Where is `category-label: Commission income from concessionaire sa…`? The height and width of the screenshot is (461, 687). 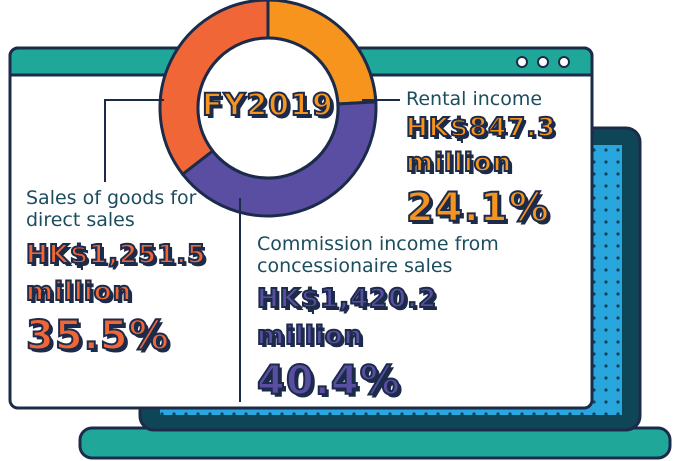
category-label: Commission income from concessionaire sa… is located at coordinates (378, 255).